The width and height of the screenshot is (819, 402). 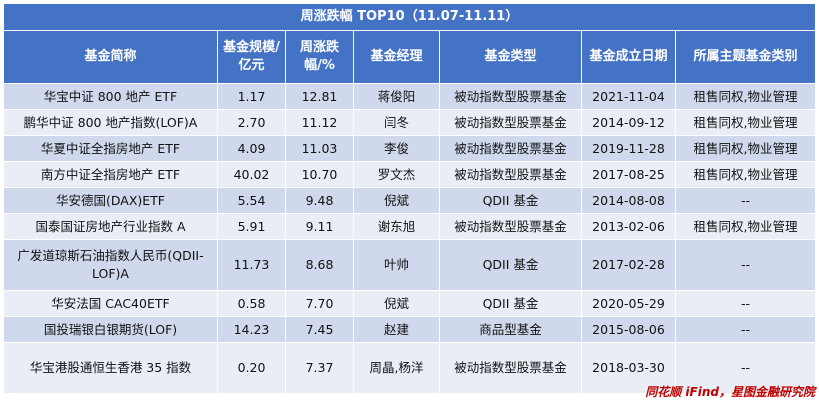 I want to click on inception-date: 2014-08-08, so click(x=628, y=200).